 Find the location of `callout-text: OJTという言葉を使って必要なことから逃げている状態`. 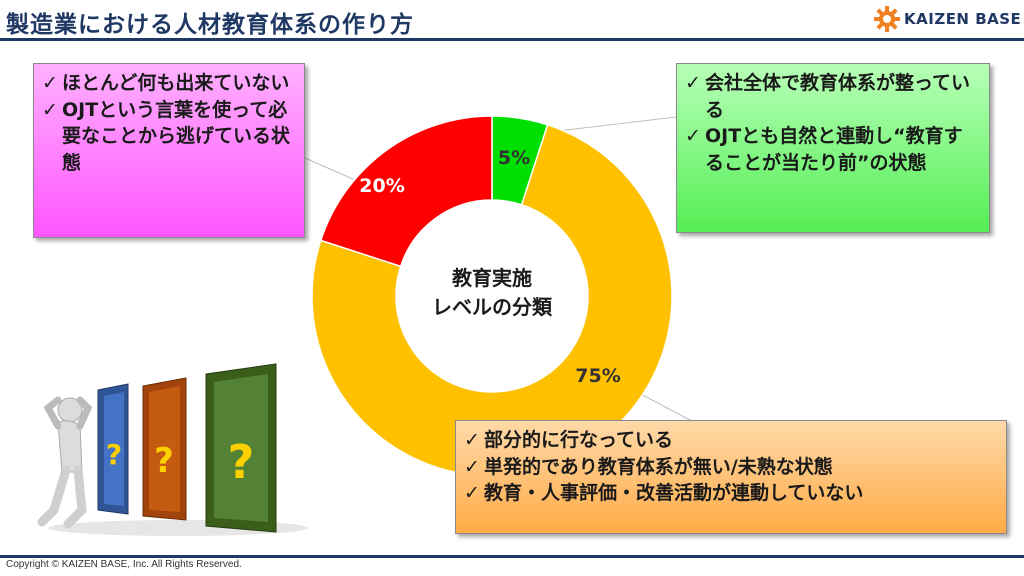

callout-text: OJTという言葉を使って必要なことから逃げている状態 is located at coordinates (176, 136).